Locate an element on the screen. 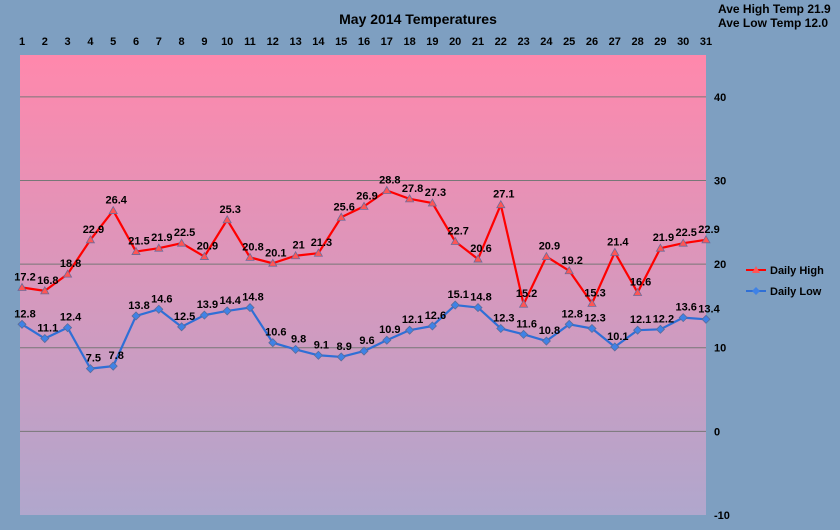 This screenshot has width=840, height=530. high-data-label: 18.8 is located at coordinates (70, 264).